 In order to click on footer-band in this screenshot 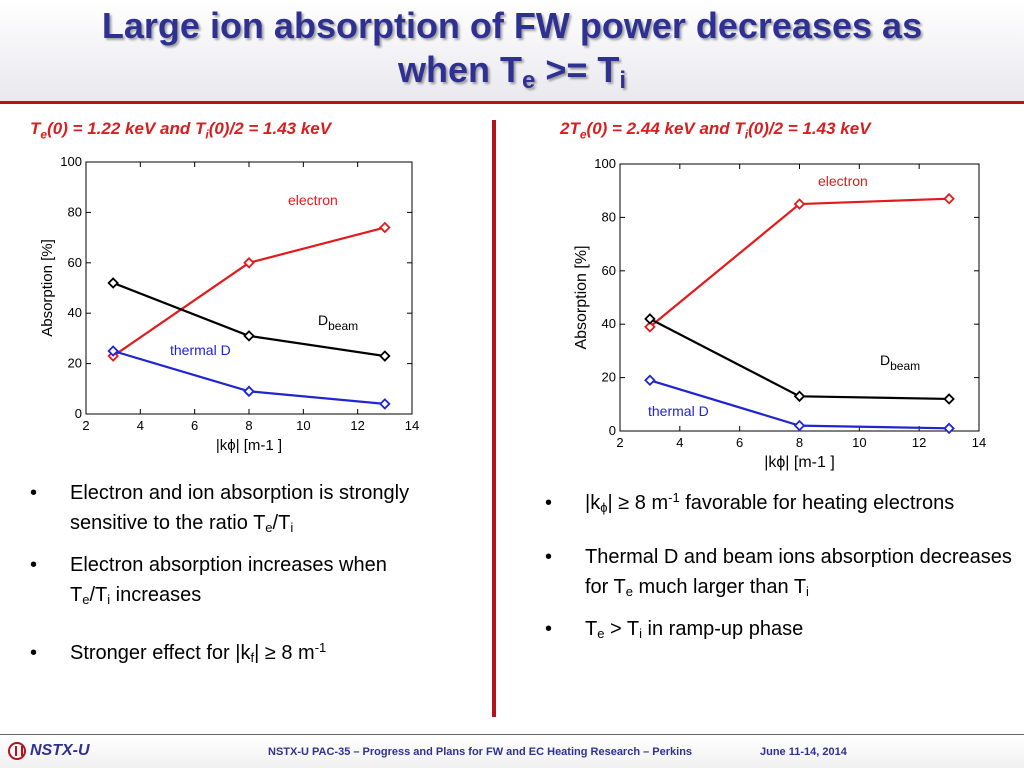, I will do `click(512, 752)`.